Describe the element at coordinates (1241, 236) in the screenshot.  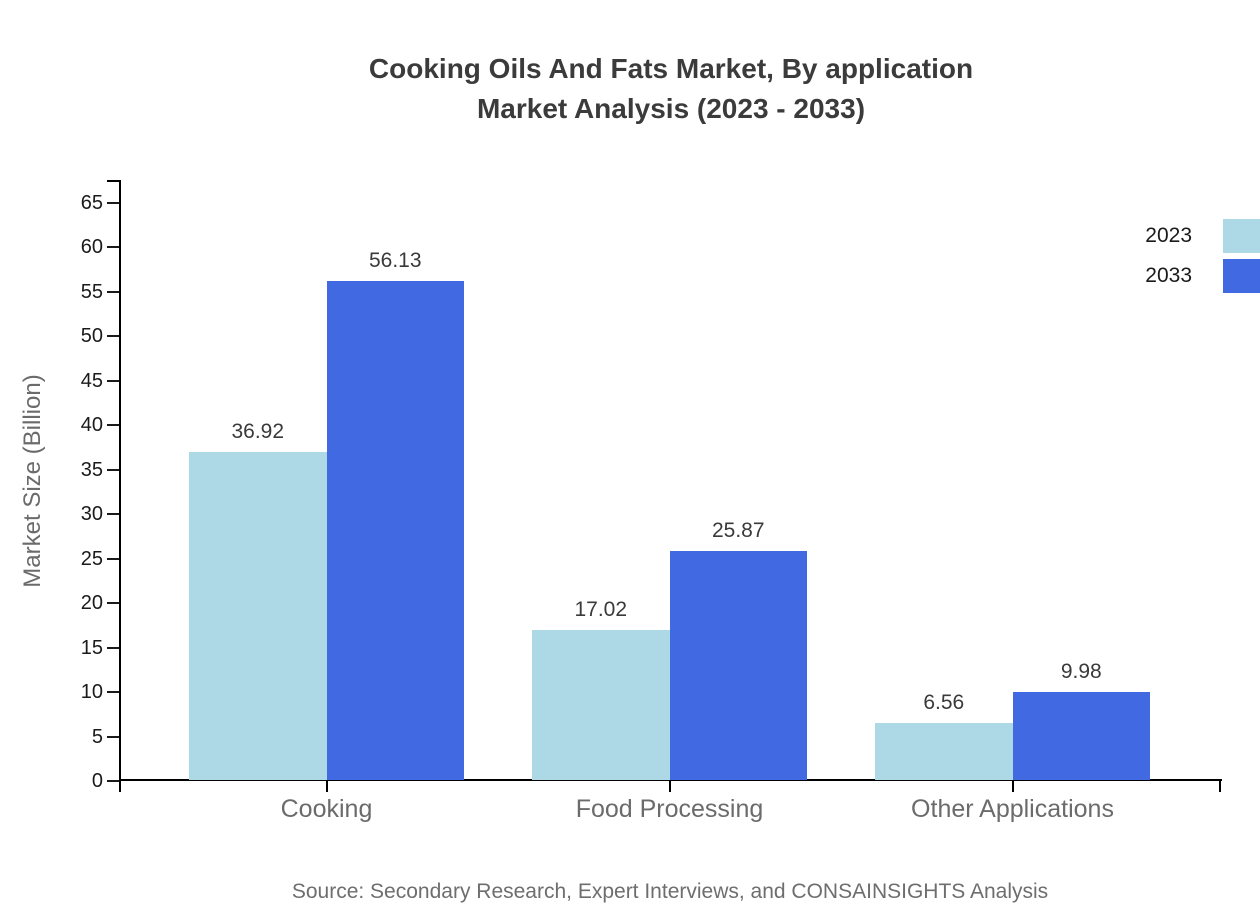
I see `legend-swatch-2023` at that location.